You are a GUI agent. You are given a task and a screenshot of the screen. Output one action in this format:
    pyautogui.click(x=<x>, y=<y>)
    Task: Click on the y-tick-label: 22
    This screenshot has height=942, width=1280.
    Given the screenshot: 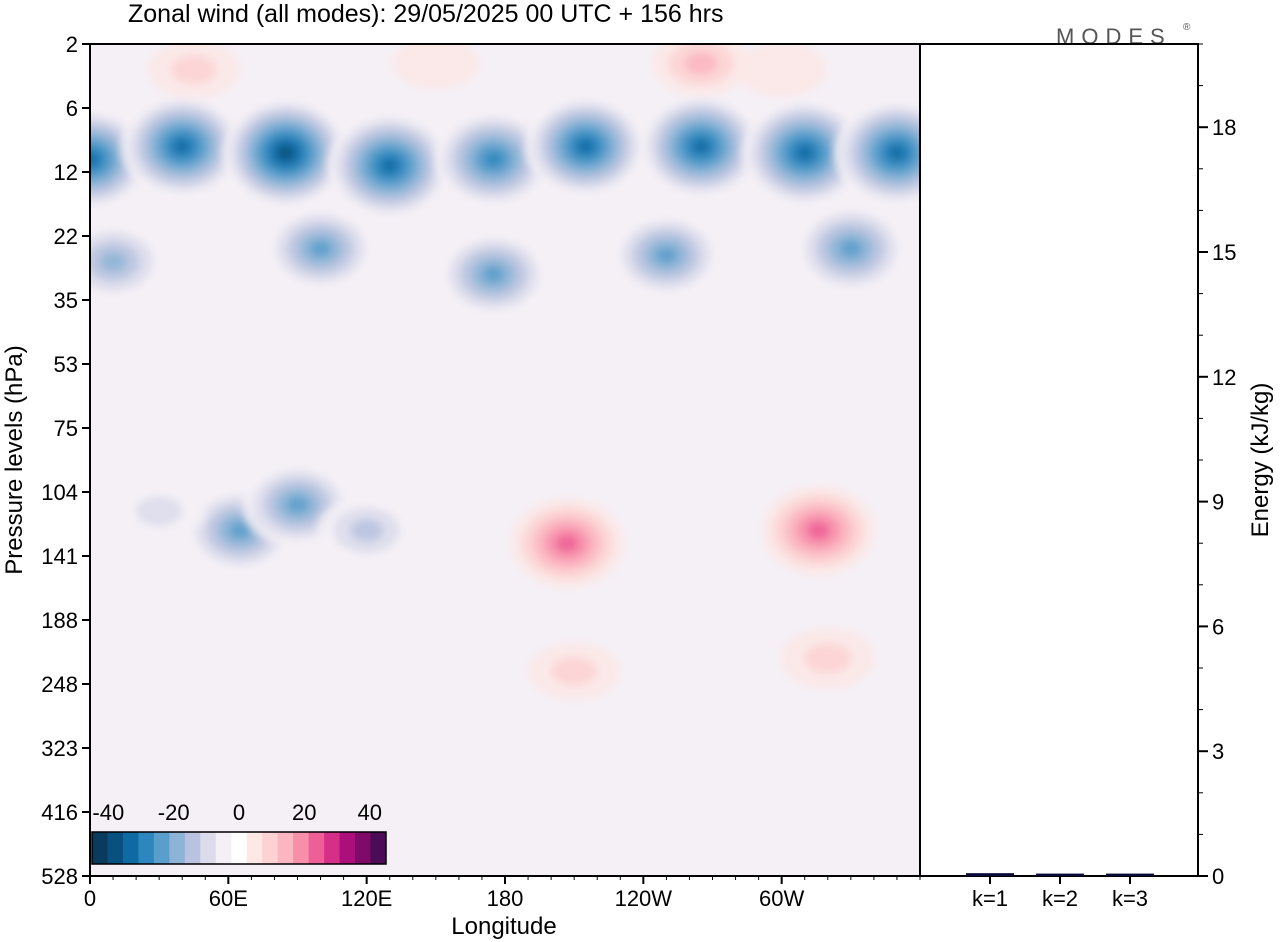 What is the action you would take?
    pyautogui.click(x=66, y=236)
    